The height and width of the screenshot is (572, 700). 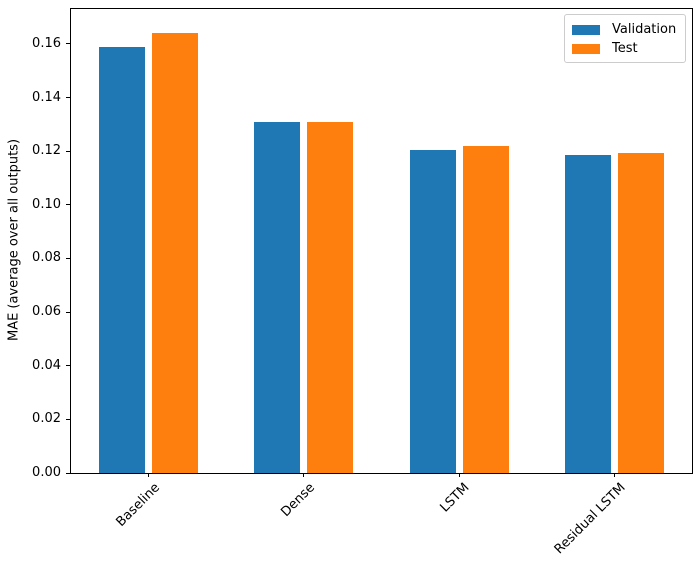 I want to click on validation-color-swatch, so click(x=586, y=29).